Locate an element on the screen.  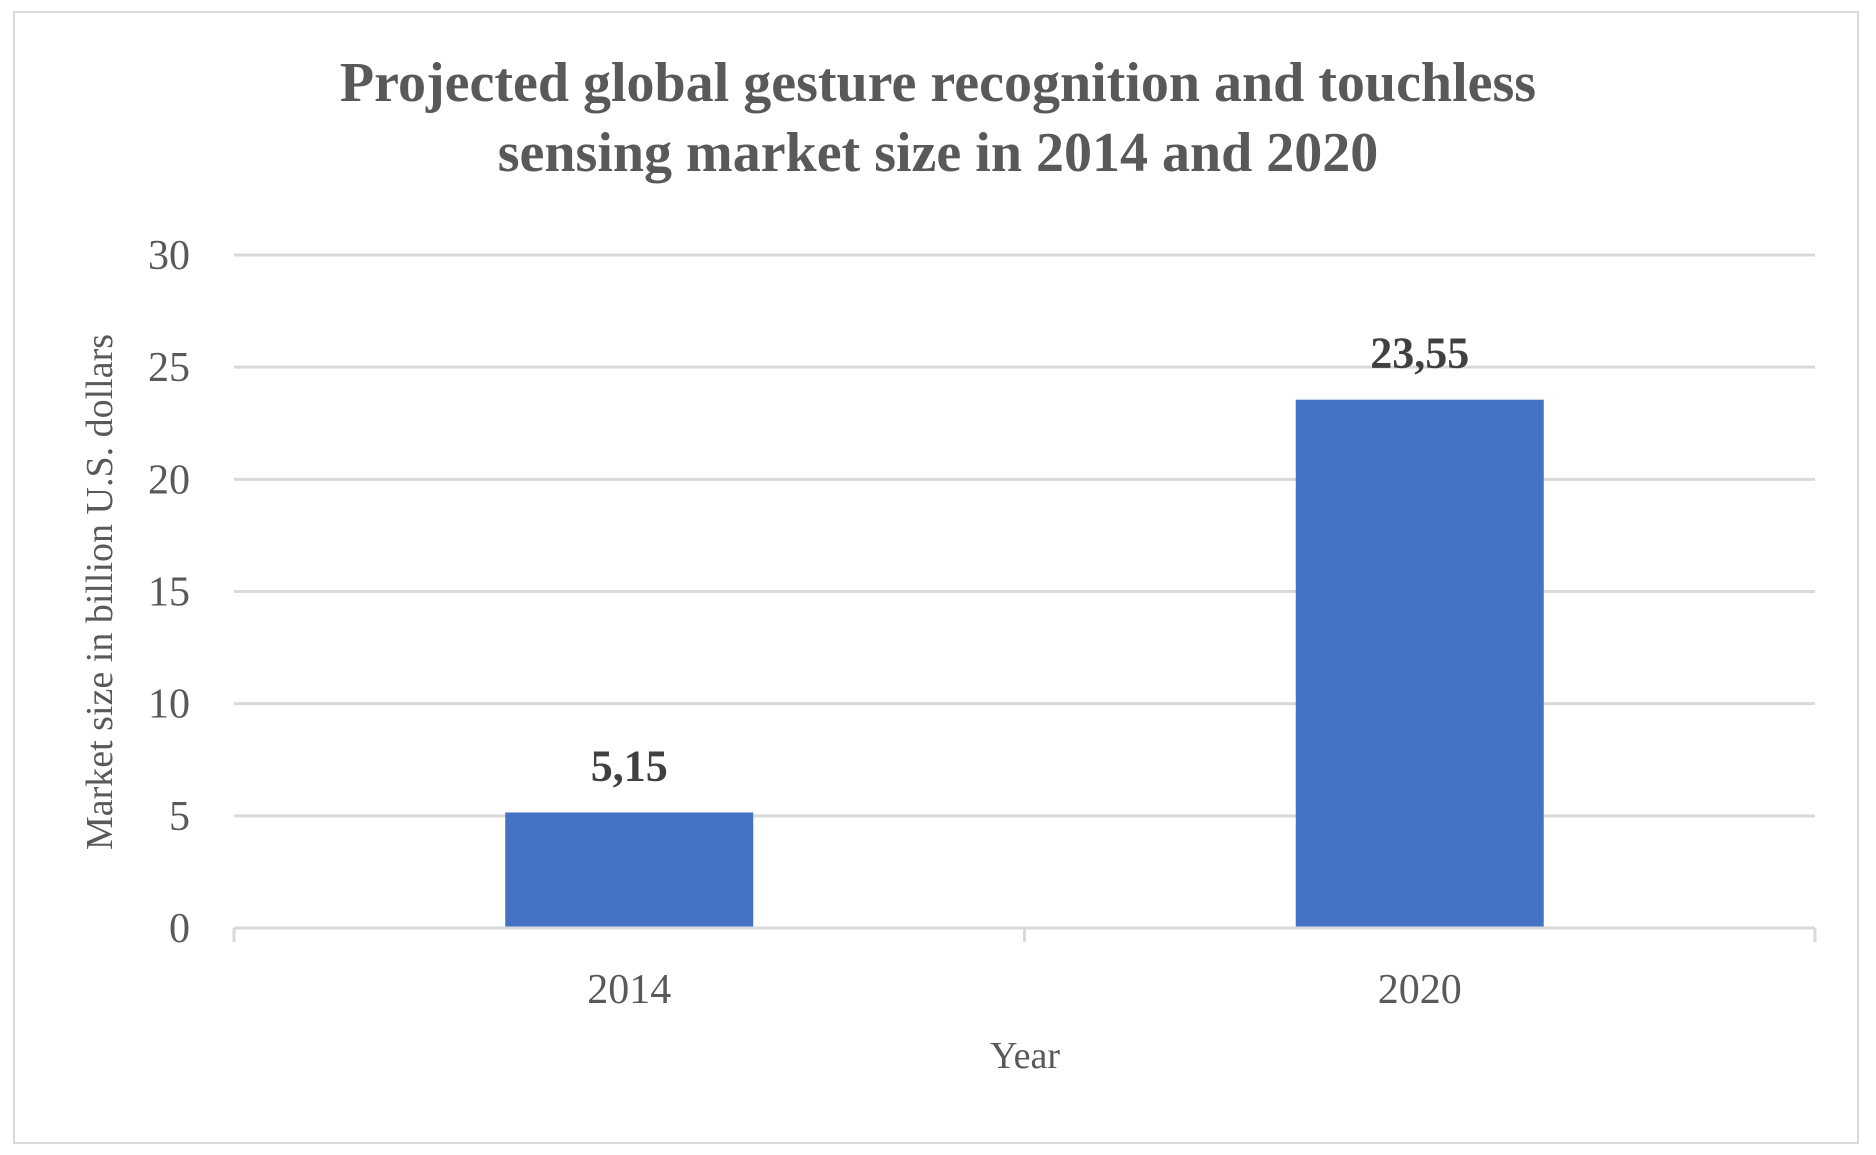
bar-2014 is located at coordinates (629, 870).